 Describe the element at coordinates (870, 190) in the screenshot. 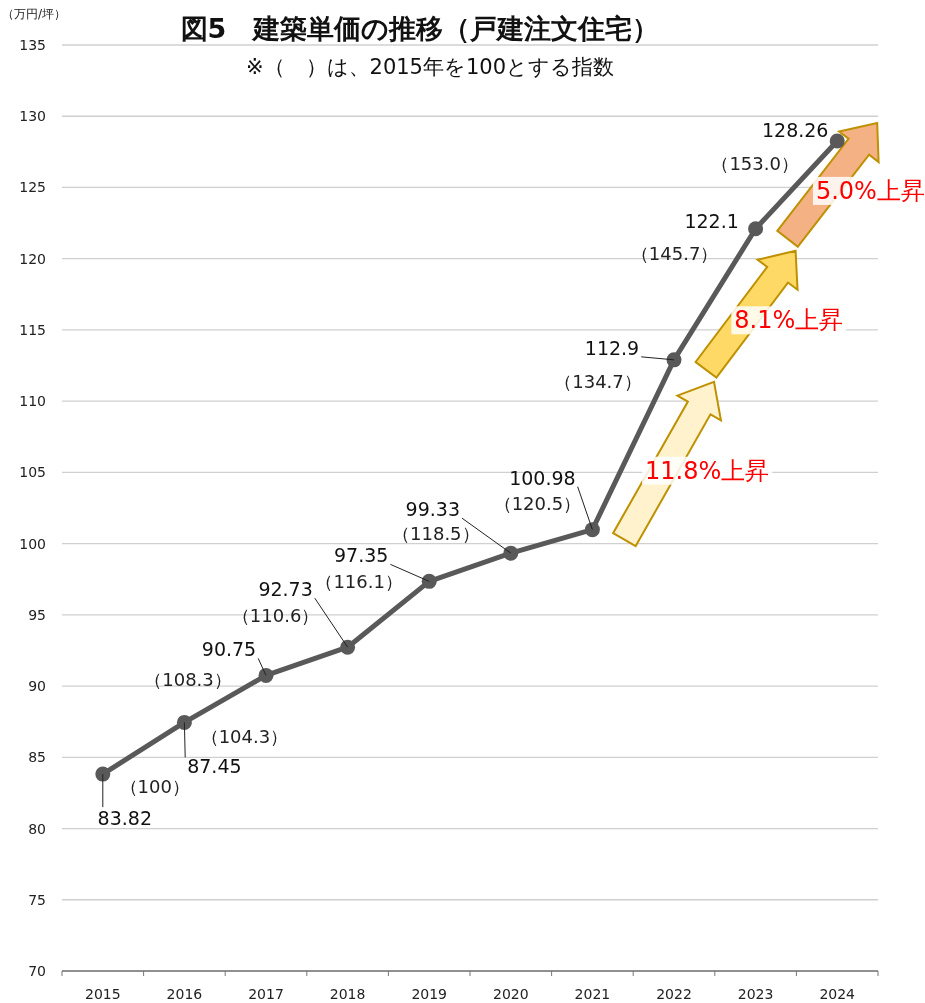

I see `annotation: 5.0%上昇` at that location.